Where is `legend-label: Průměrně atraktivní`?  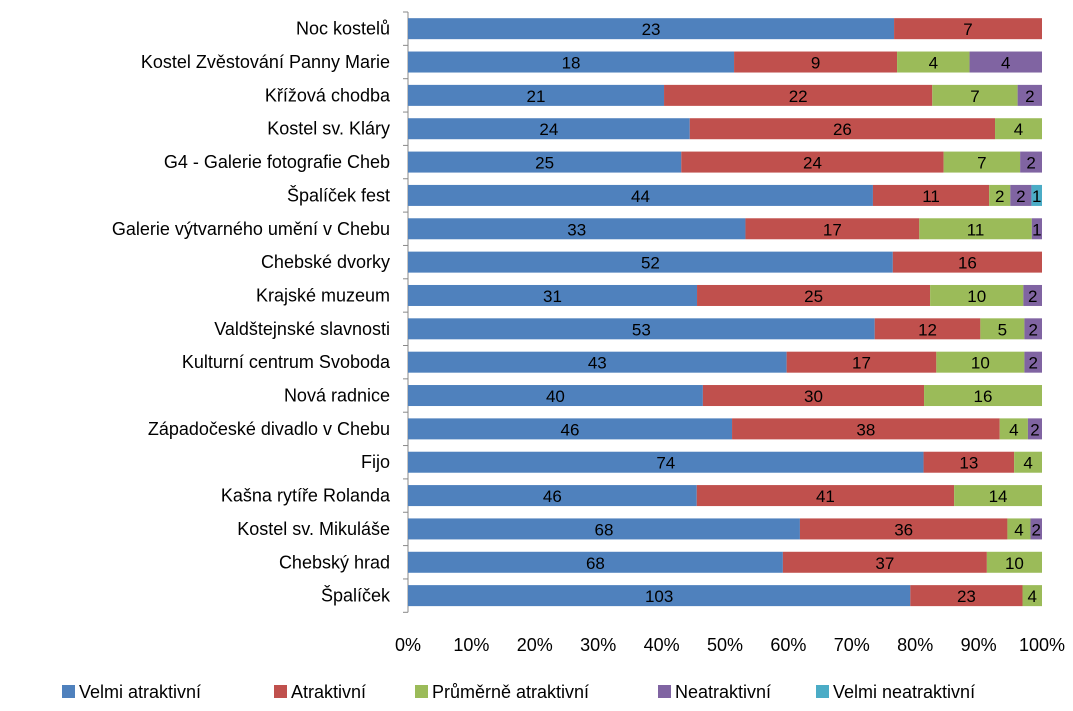 legend-label: Průměrně atraktivní is located at coordinates (510, 692).